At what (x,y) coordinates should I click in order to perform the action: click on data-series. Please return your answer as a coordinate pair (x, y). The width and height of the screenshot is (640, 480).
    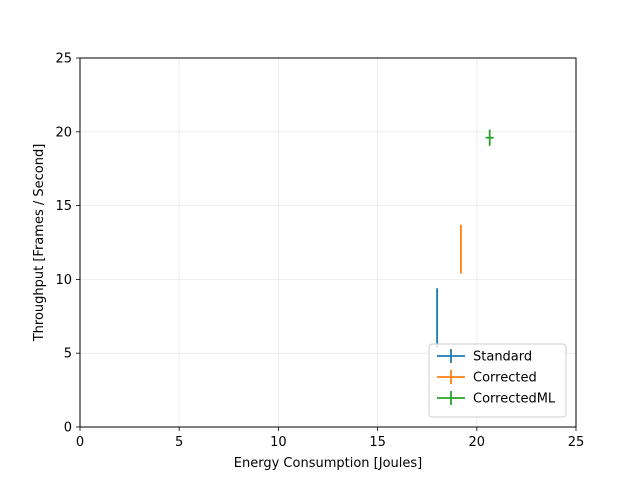
    Looking at the image, I should click on (465, 238).